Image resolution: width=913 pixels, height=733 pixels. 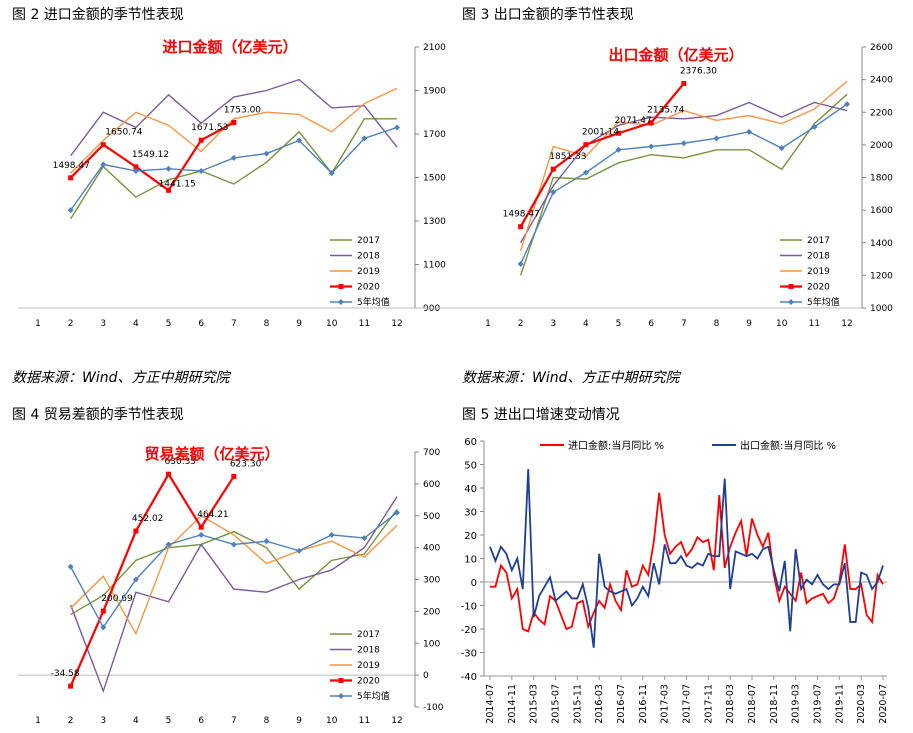 What do you see at coordinates (201, 324) in the screenshot?
I see `fig2-x-tick-label: 6` at bounding box center [201, 324].